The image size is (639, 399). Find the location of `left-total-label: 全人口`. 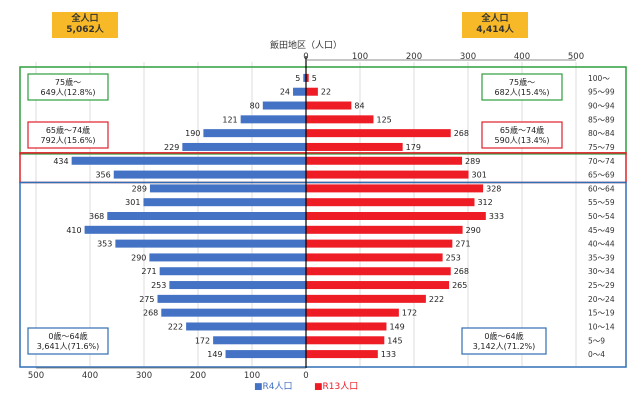

left-total-label: 全人口 is located at coordinates (85, 19).